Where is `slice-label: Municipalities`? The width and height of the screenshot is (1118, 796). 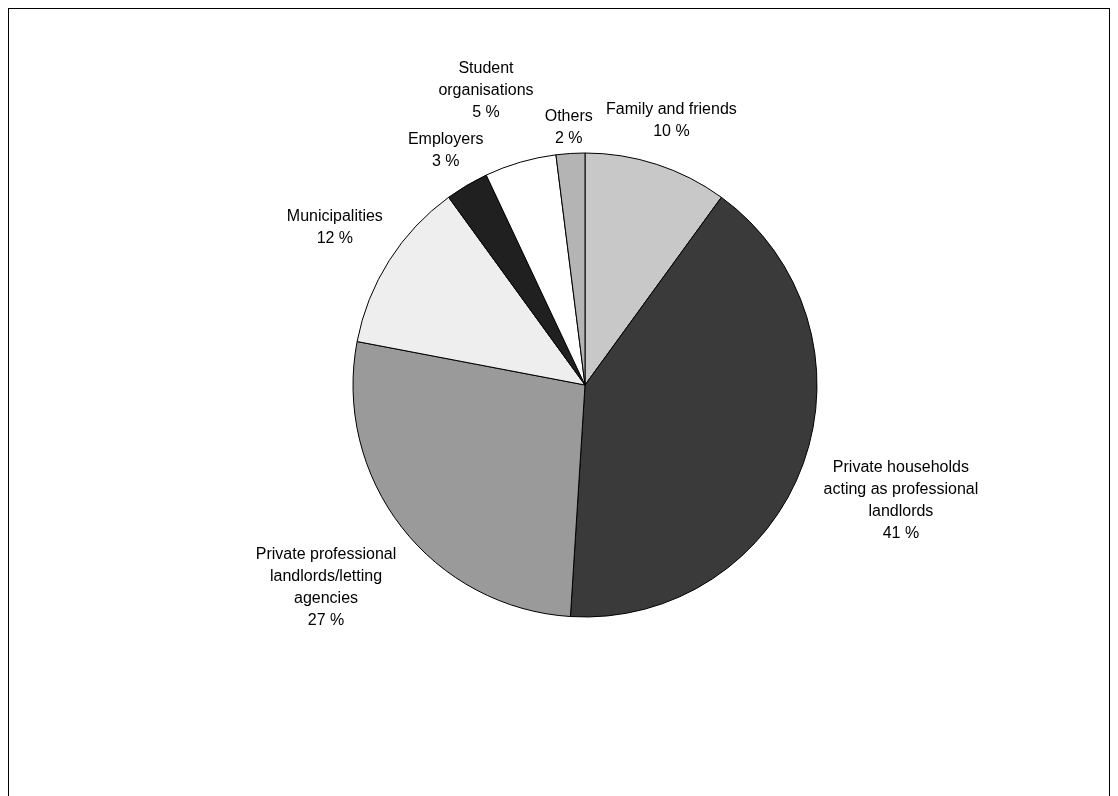 slice-label: Municipalities is located at coordinates (334, 216).